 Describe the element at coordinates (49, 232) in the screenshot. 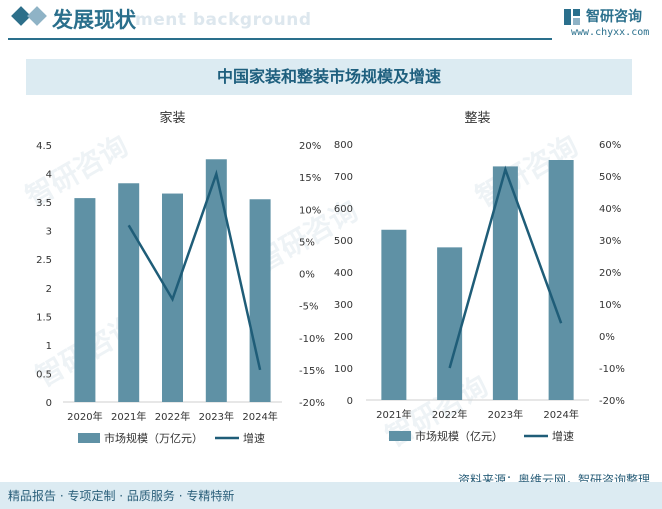

I see `y-left-tick-label: 3` at that location.